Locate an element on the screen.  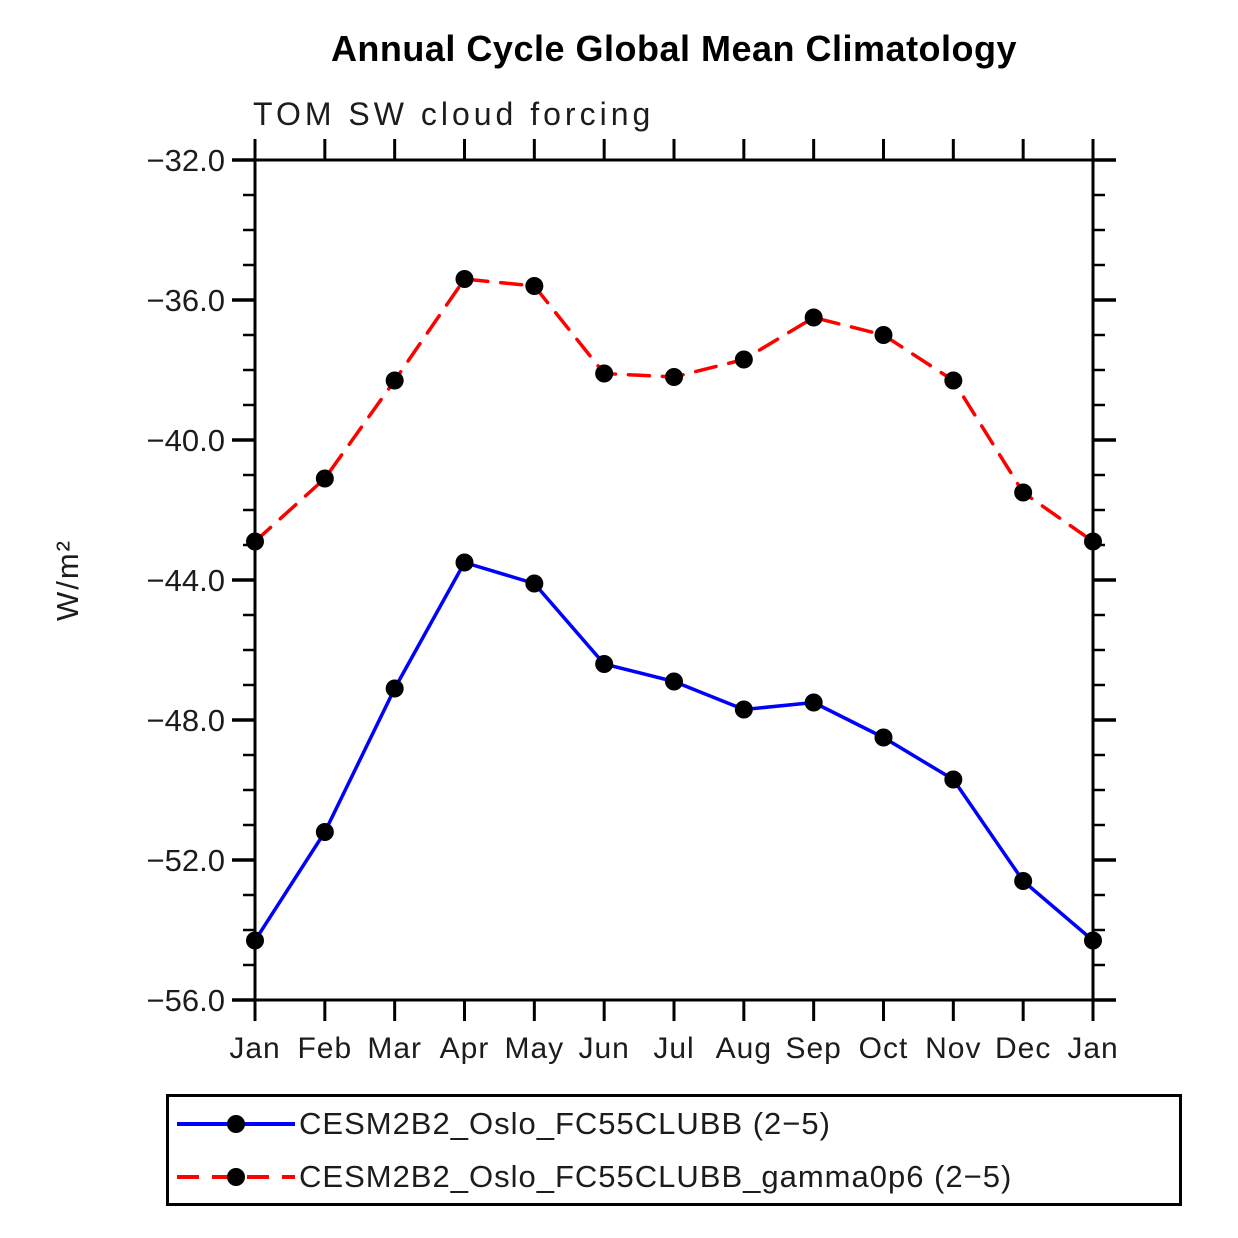
x-tick-label: Oct is located at coordinates (884, 1048).